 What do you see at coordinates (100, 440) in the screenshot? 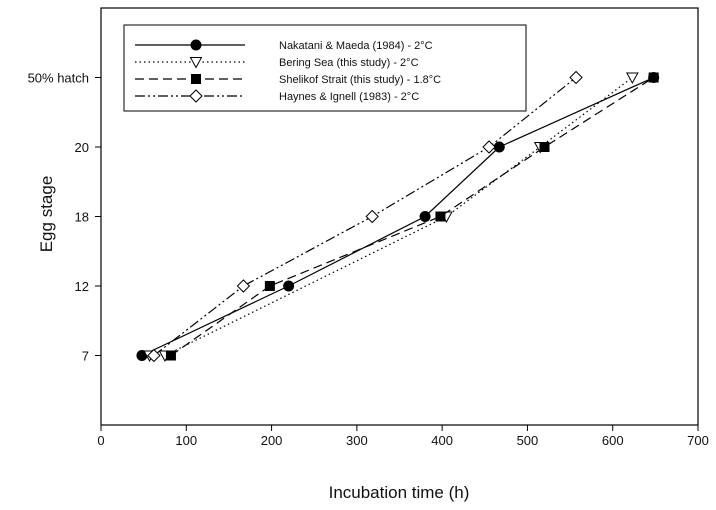
I see `x-tick-label: 0` at bounding box center [100, 440].